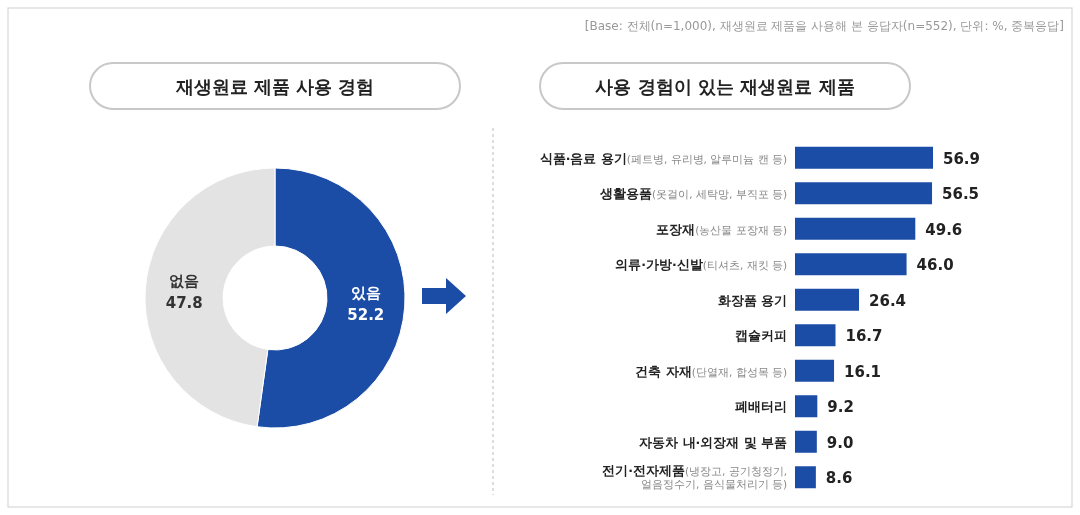  I want to click on data-label: 49.6, so click(944, 229).